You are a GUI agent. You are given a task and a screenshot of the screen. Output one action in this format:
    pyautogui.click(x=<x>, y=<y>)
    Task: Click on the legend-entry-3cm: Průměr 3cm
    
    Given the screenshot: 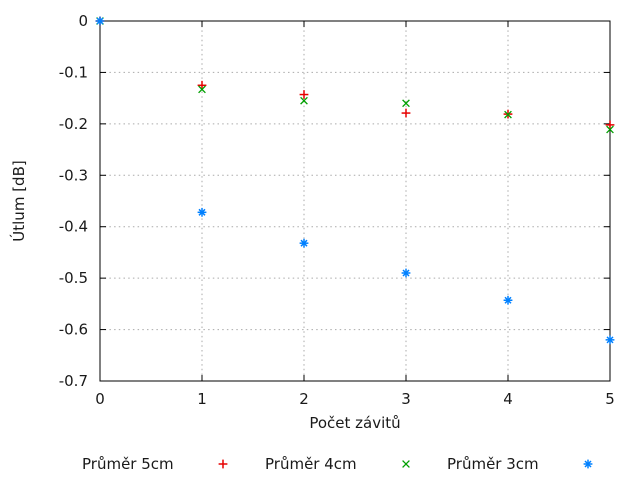 What is the action you would take?
    pyautogui.click(x=521, y=464)
    